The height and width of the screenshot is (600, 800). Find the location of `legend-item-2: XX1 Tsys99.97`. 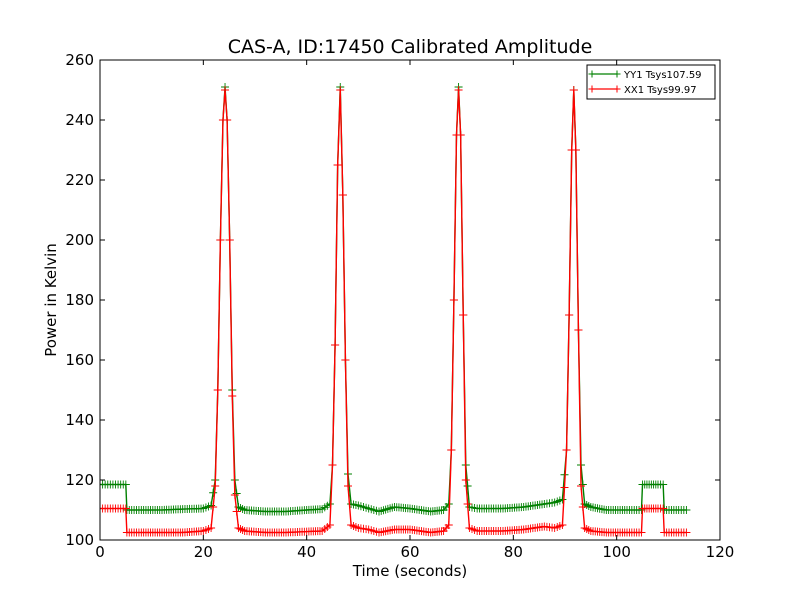

legend-item-2: XX1 Tsys99.97 is located at coordinates (642, 90).